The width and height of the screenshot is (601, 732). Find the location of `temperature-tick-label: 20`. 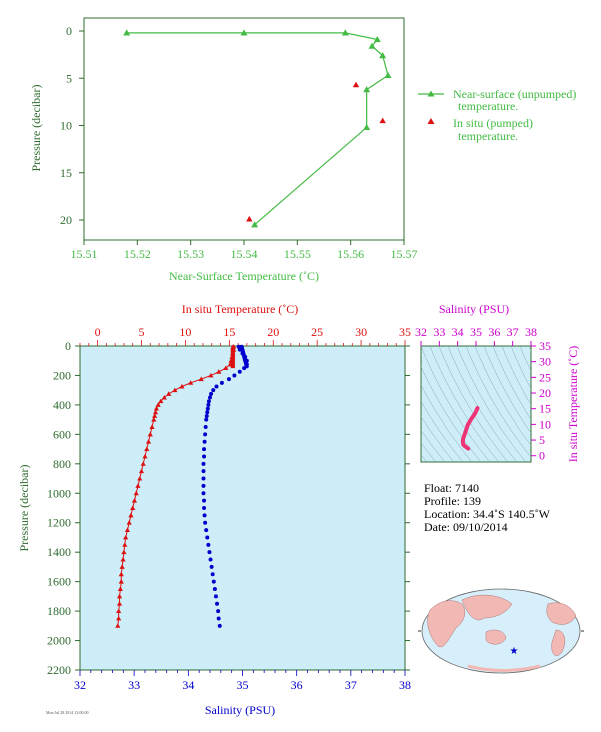

temperature-tick-label: 20 is located at coordinates (273, 332).